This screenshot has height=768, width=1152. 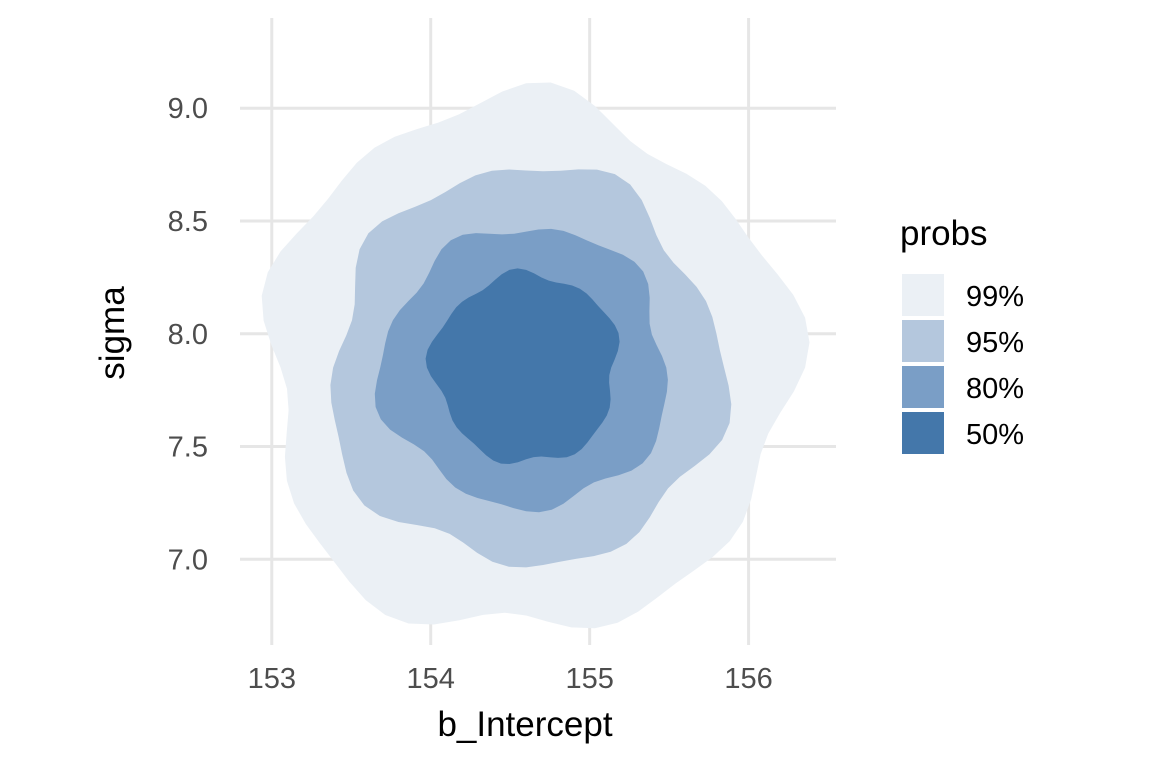 I want to click on x-tick-label: 156, so click(x=748, y=679).